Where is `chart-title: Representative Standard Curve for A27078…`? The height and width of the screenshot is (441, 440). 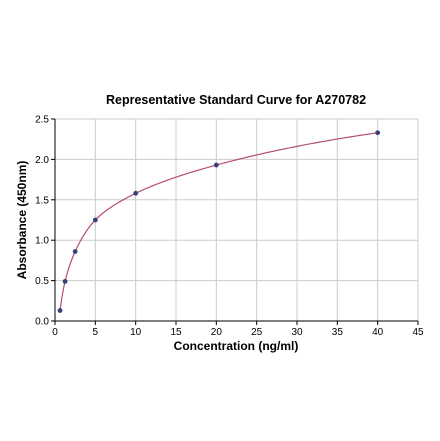
chart-title: Representative Standard Curve for A27078… is located at coordinates (236, 100).